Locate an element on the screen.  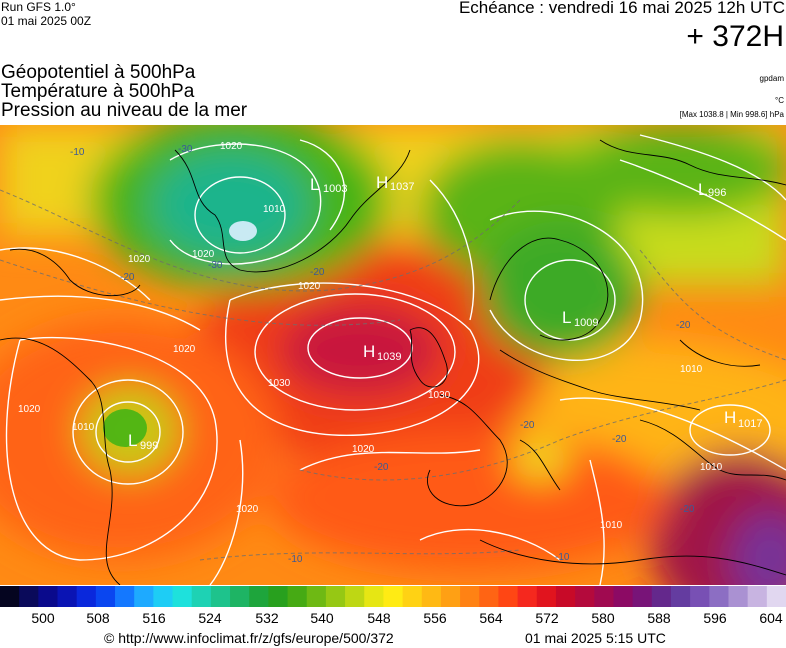
low-center-value: 996 is located at coordinates (717, 193).